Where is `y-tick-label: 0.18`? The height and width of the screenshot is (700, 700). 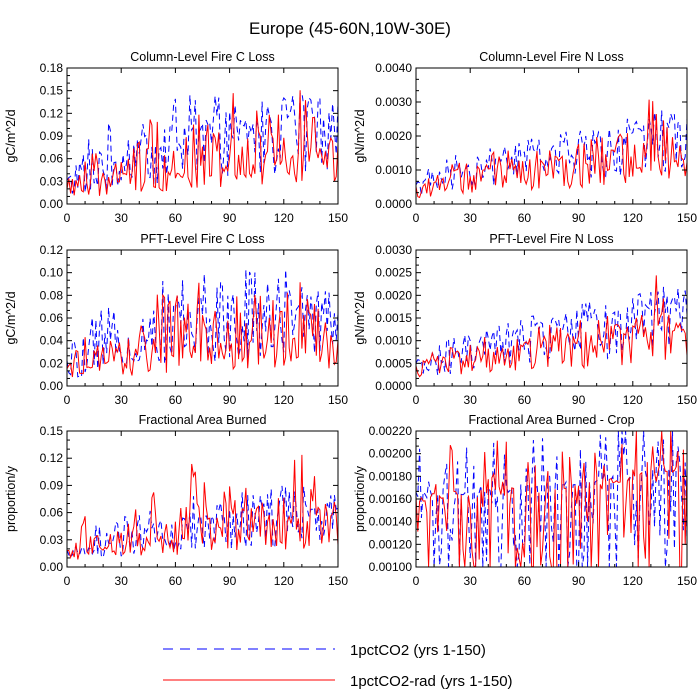 y-tick-label: 0.18 is located at coordinates (52, 68).